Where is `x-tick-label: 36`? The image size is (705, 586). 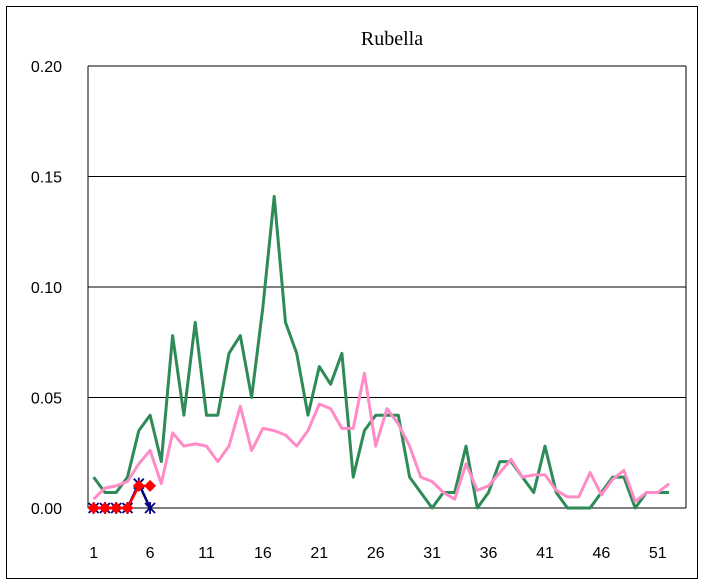 x-tick-label: 36 is located at coordinates (489, 553).